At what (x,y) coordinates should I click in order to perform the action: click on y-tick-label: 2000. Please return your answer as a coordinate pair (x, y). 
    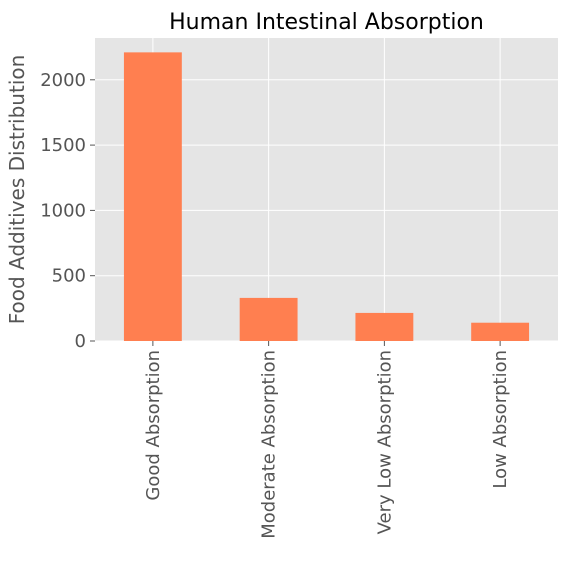
    Looking at the image, I should click on (63, 80).